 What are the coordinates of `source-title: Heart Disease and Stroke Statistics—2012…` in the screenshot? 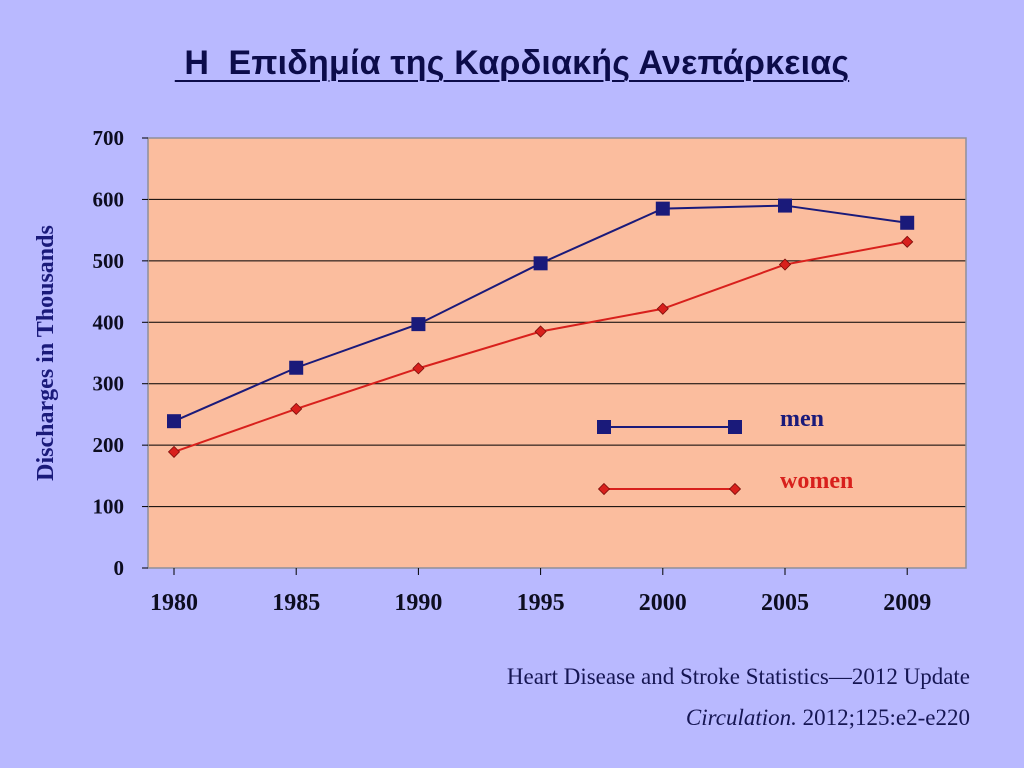 It's located at (738, 676).